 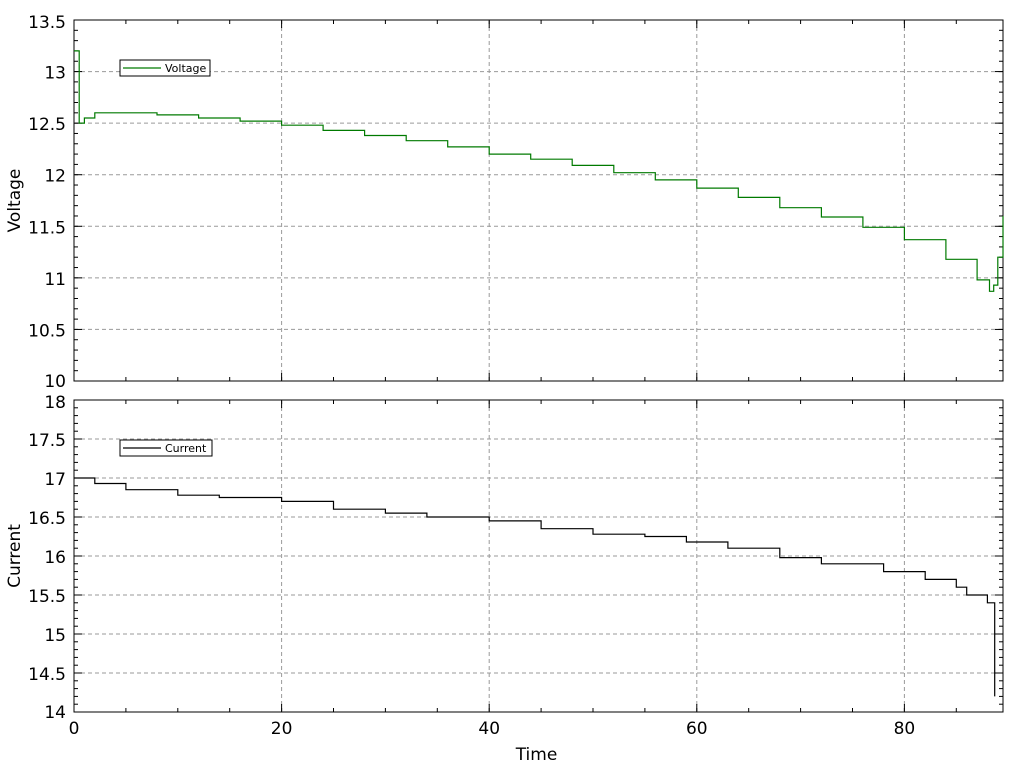 I want to click on y-axis-label: Current, so click(x=15, y=556).